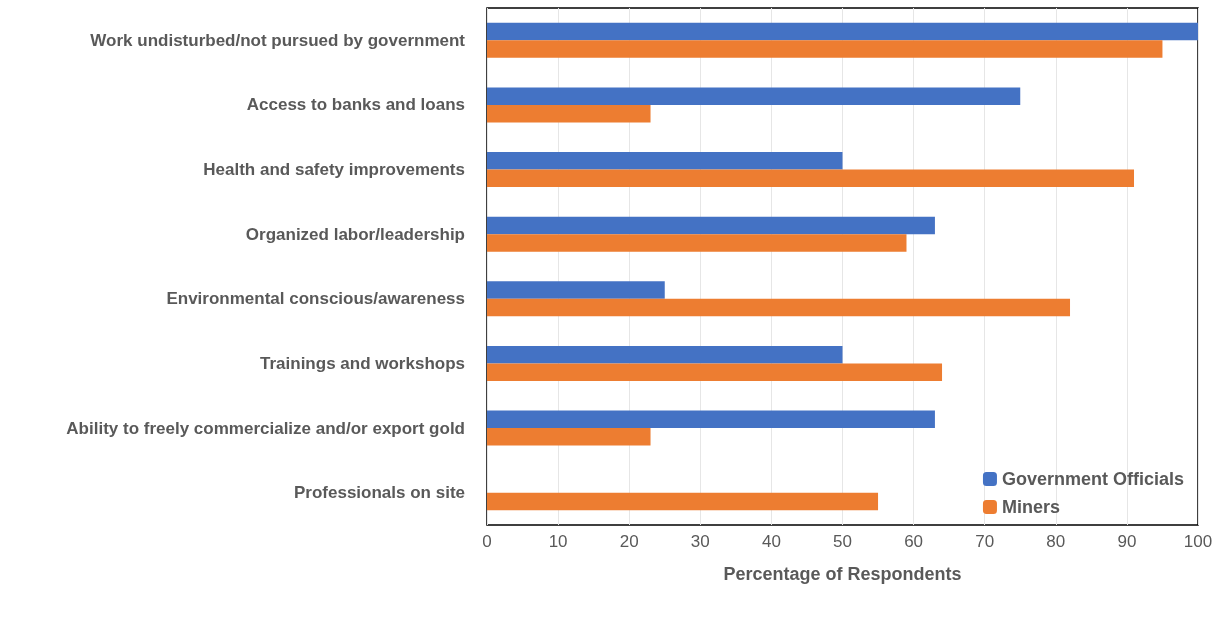  I want to click on y-tick-label: Ability to freely commercialize and/or export gold, so click(265, 428).